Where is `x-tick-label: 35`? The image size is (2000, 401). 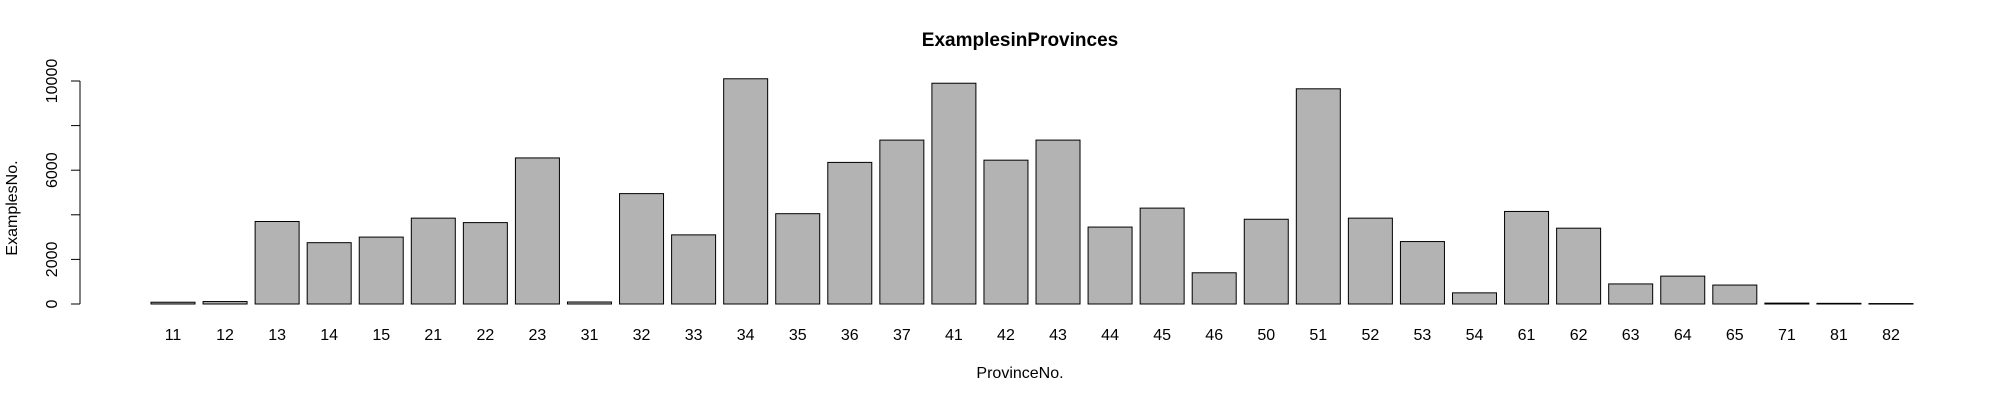
x-tick-label: 35 is located at coordinates (798, 335).